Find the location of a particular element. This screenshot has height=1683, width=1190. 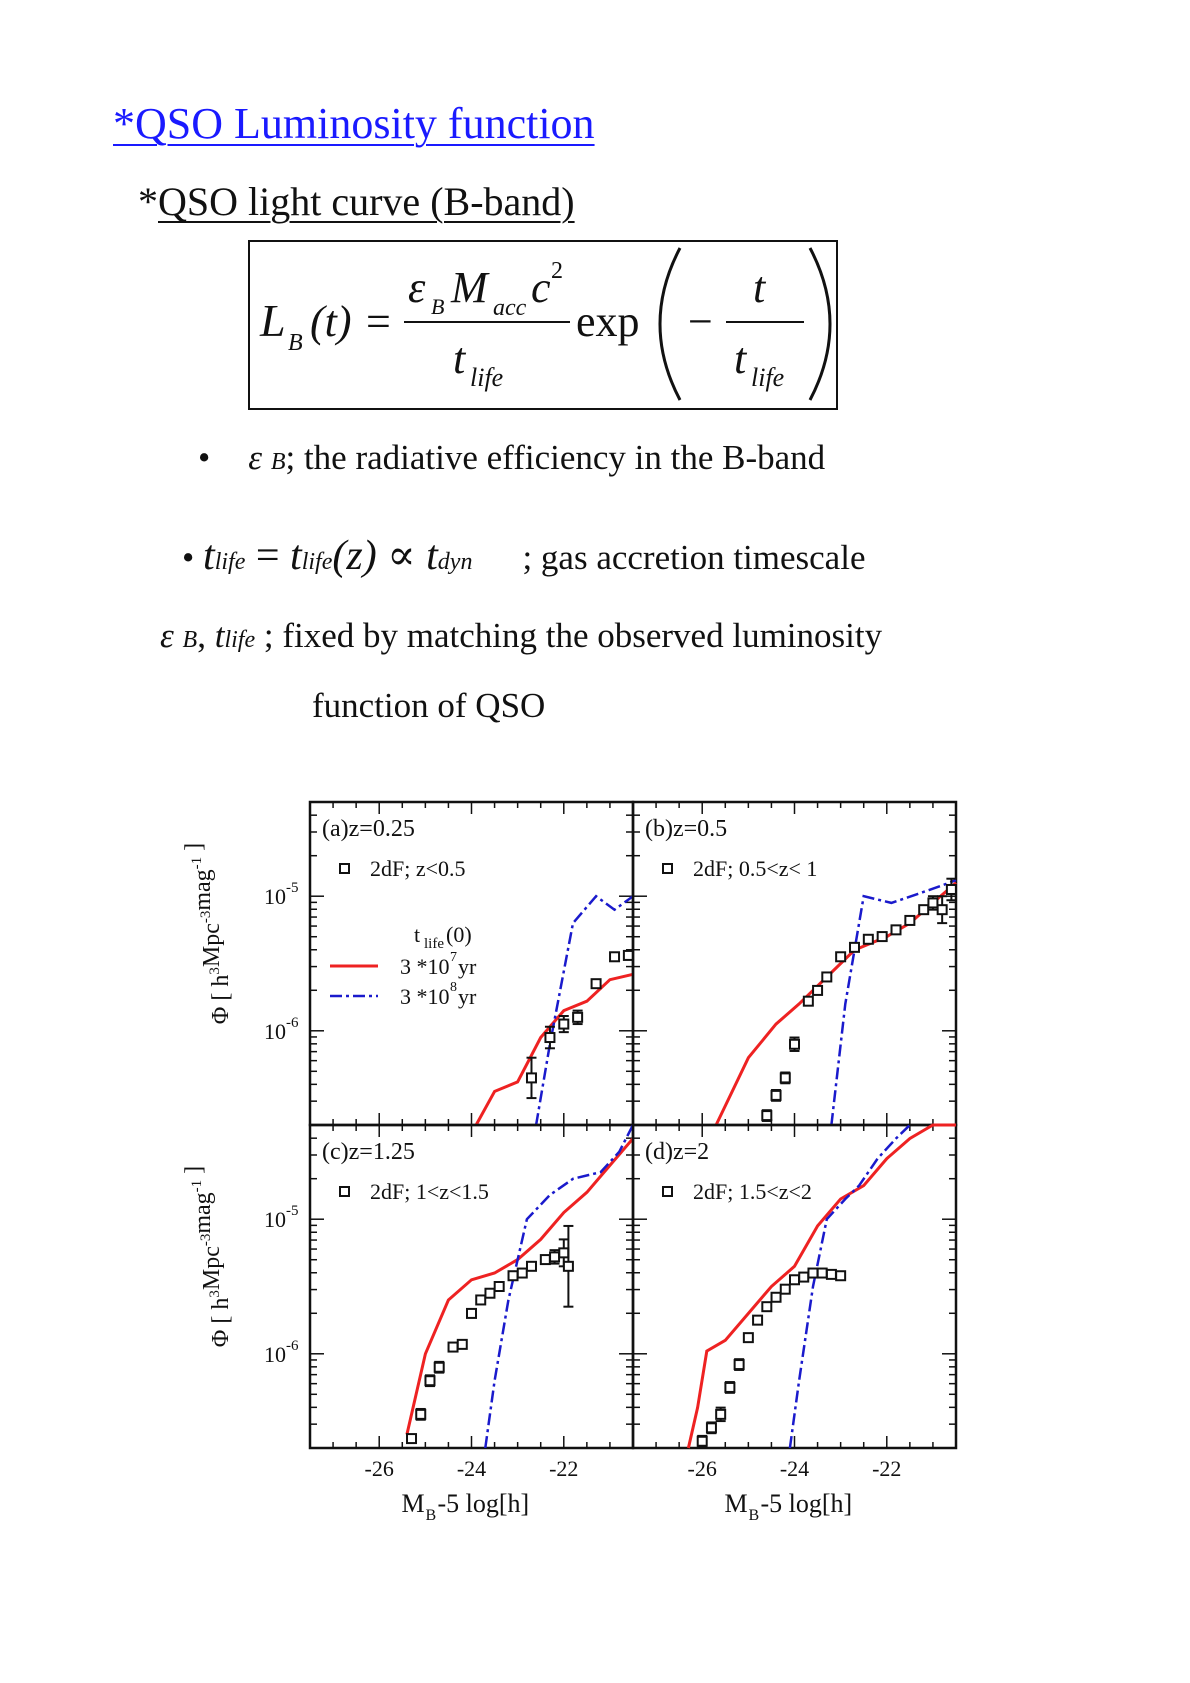

formula-L-sub: B is located at coordinates (295, 343).